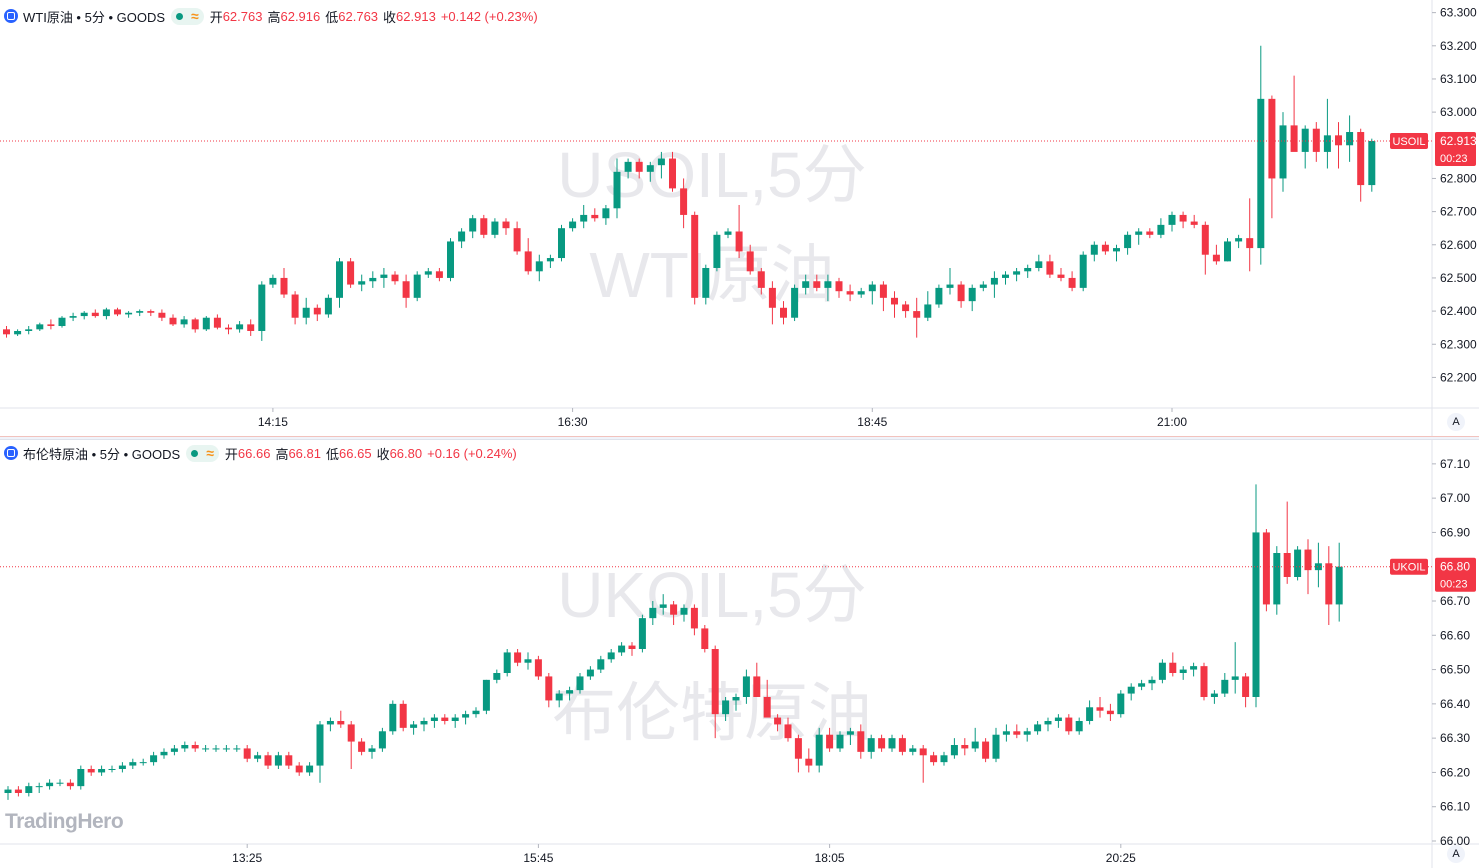 The width and height of the screenshot is (1479, 868). I want to click on price-tick-label: 66.90, so click(1455, 532).